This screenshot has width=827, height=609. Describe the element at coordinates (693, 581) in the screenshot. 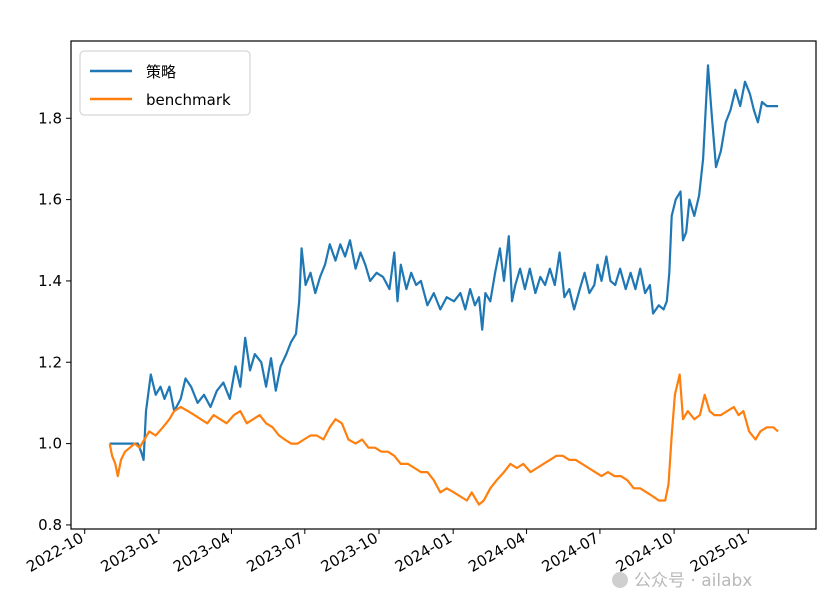

I see `watermark-text: 公众号 · ailabx` at that location.